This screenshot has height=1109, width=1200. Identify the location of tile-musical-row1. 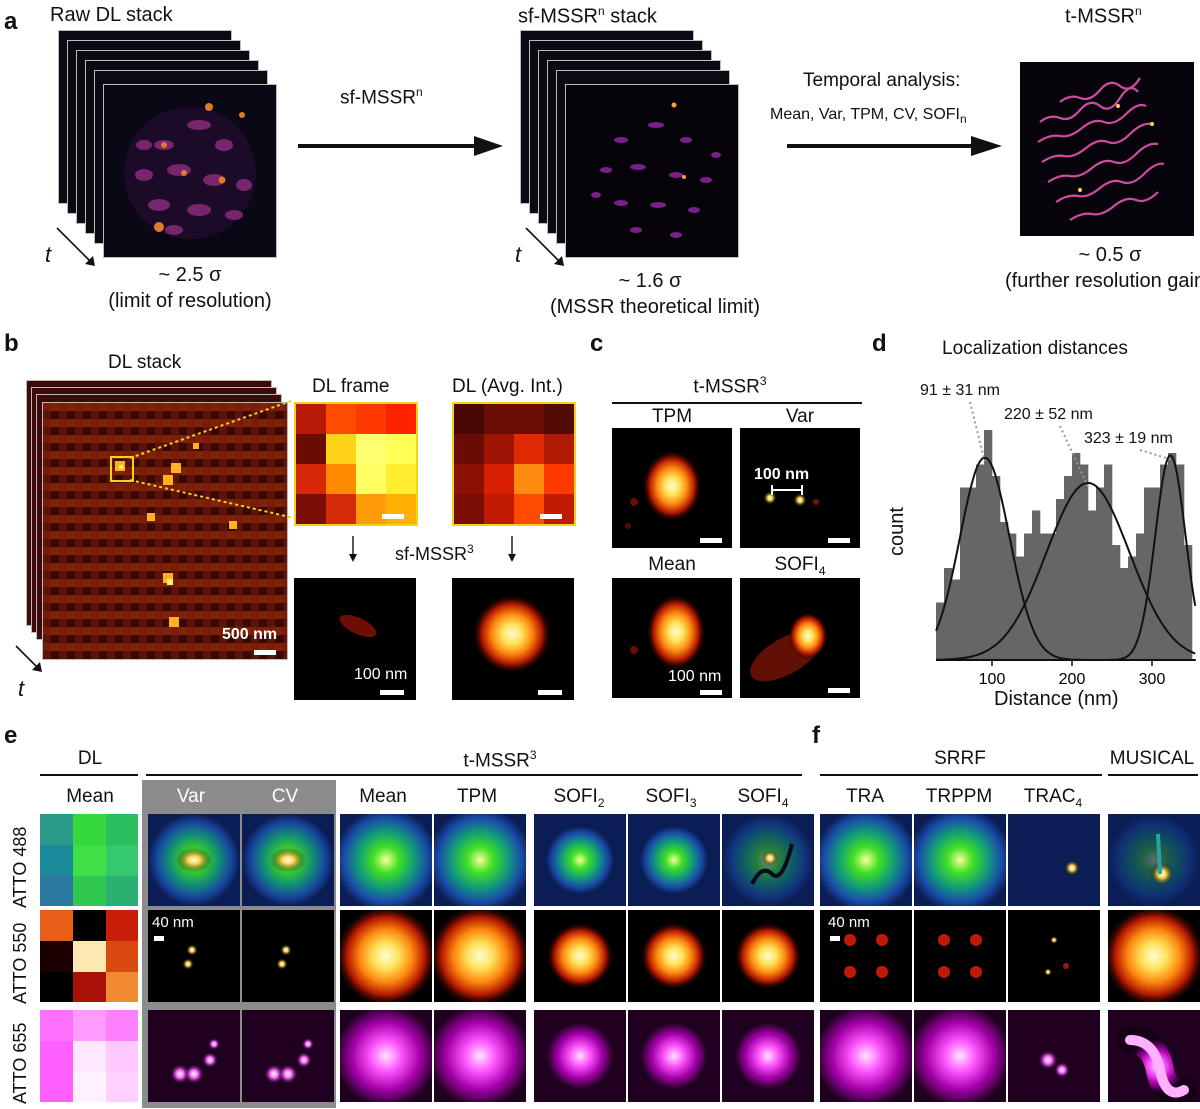
(1154, 860).